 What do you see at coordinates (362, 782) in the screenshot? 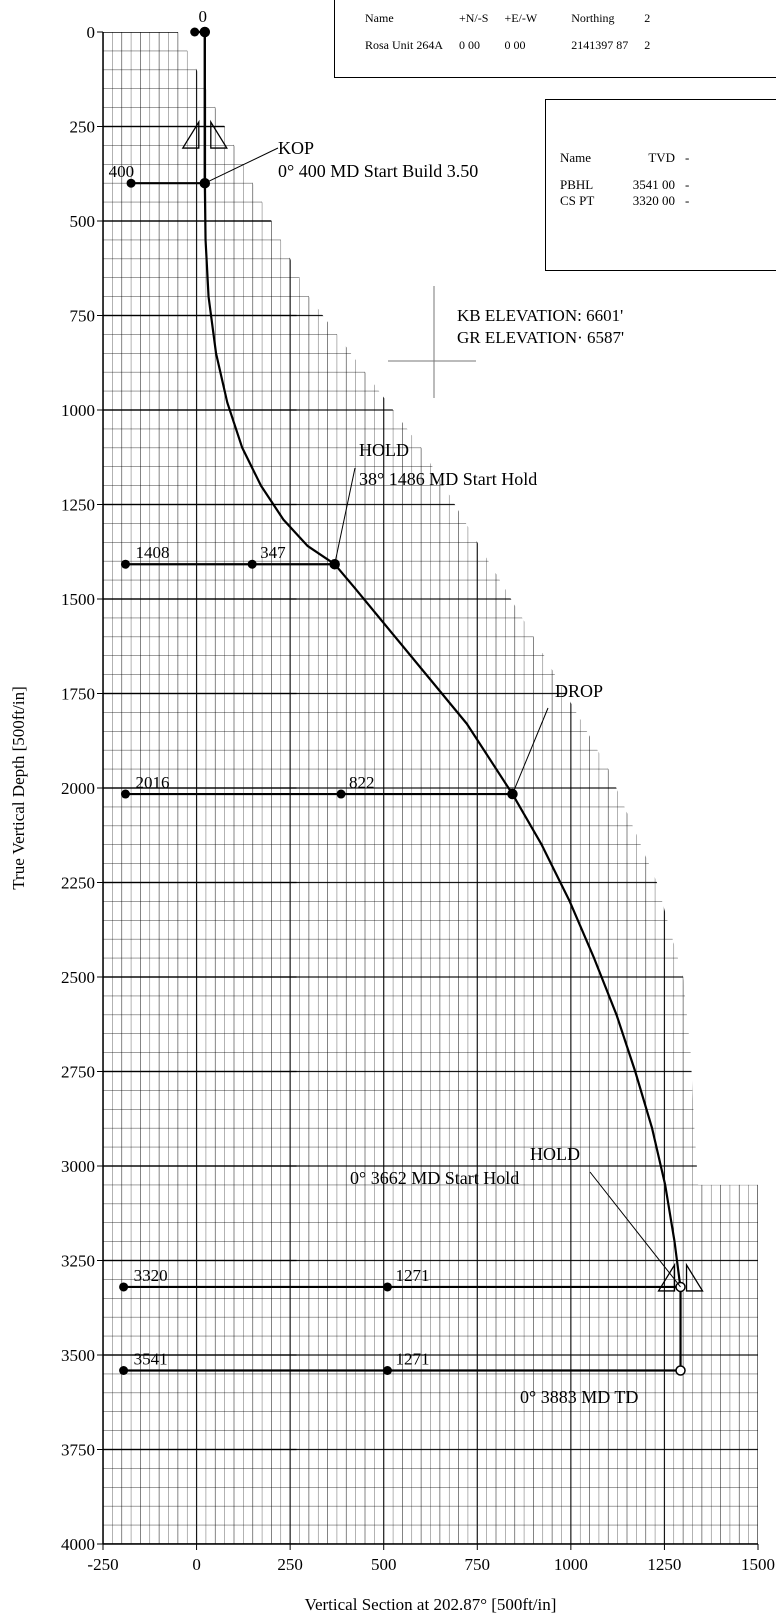
I see `marker-vs-label: 822` at bounding box center [362, 782].